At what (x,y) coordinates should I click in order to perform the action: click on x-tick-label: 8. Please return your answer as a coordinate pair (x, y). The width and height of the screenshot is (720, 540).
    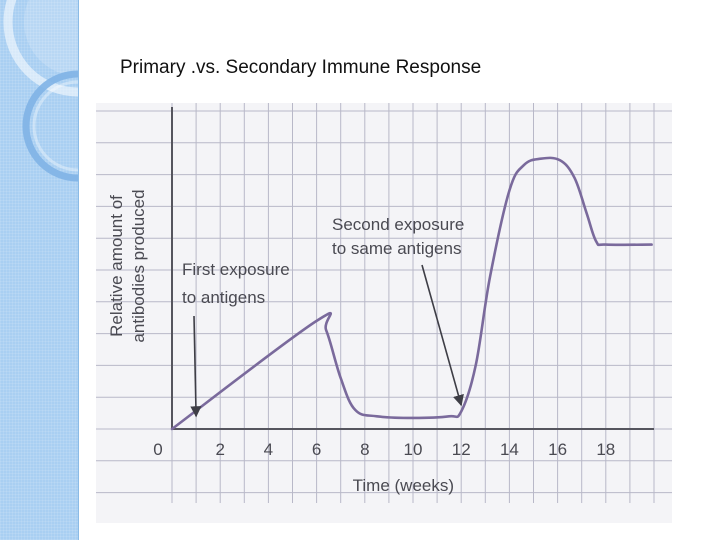
    Looking at the image, I should click on (364, 449).